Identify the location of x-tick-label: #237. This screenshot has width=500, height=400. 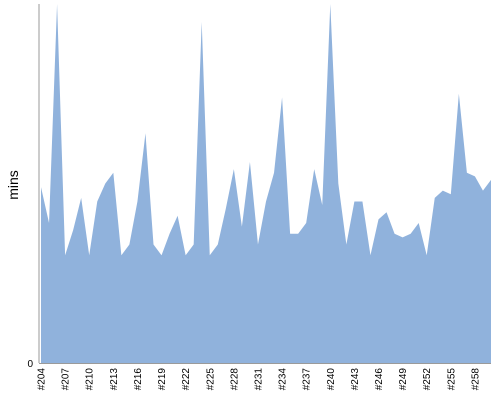
(307, 379).